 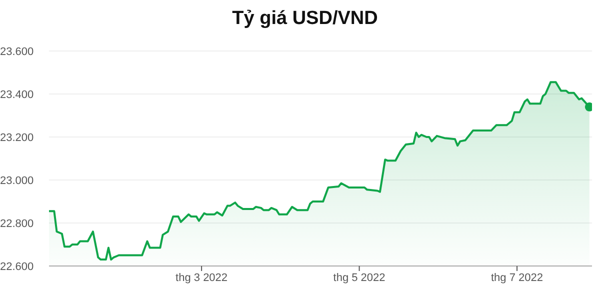 What do you see at coordinates (517, 278) in the screenshot?
I see `x-tick-label: thg 7 2022` at bounding box center [517, 278].